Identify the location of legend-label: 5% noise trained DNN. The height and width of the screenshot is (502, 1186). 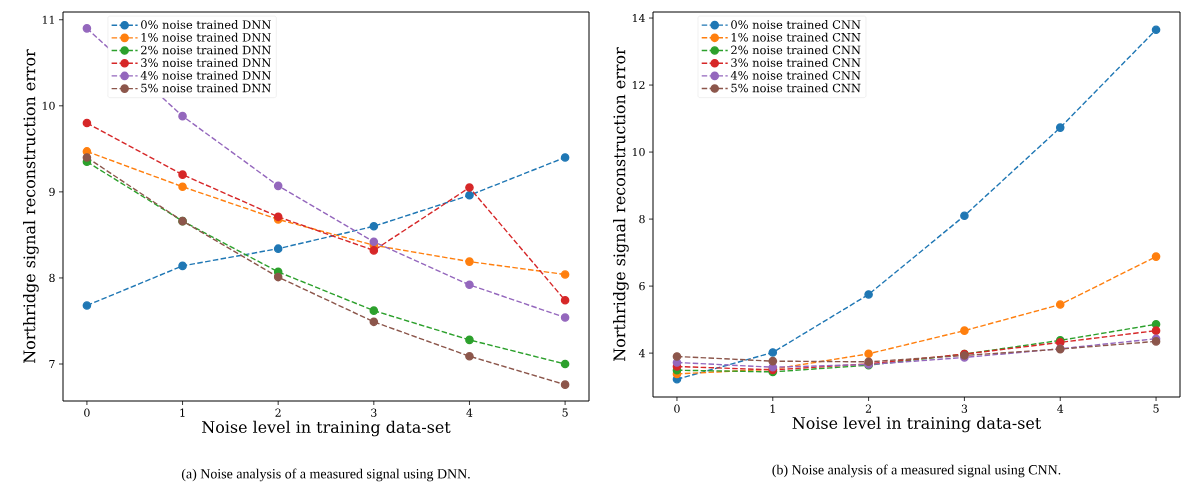
(206, 88).